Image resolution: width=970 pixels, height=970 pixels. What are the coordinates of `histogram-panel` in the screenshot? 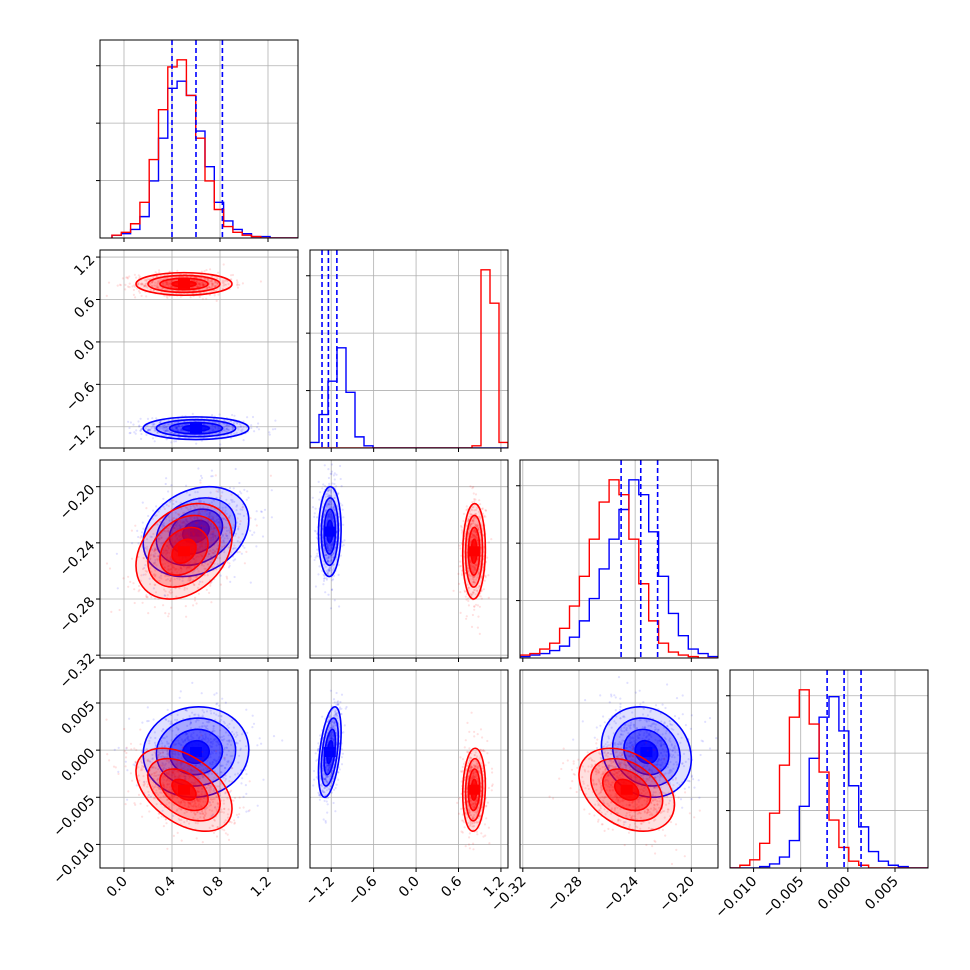 It's located at (829, 769).